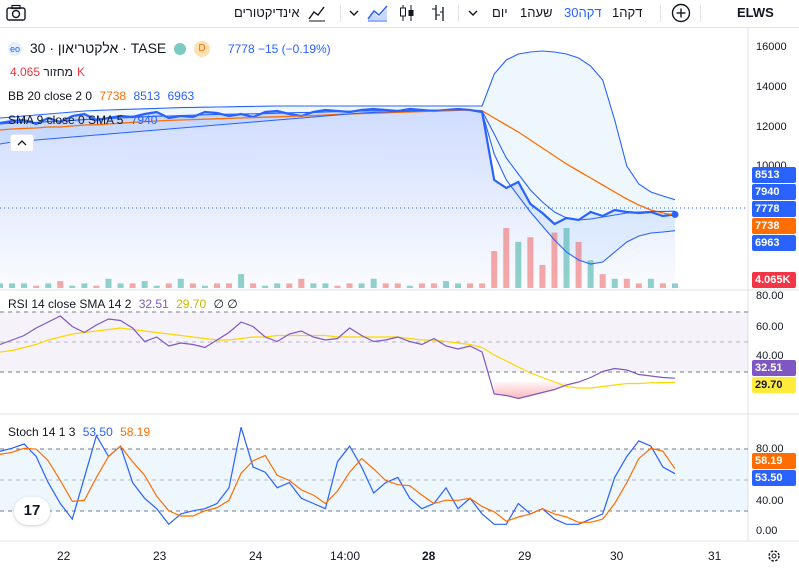 This screenshot has height=571, width=799. Describe the element at coordinates (338, 484) in the screenshot. I see `stoch-d-line` at that location.